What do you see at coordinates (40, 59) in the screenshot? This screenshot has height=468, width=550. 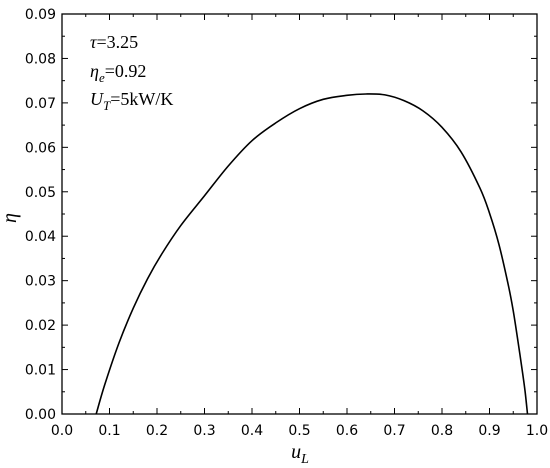 I see `y-tick-label: 0.08` at bounding box center [40, 59].